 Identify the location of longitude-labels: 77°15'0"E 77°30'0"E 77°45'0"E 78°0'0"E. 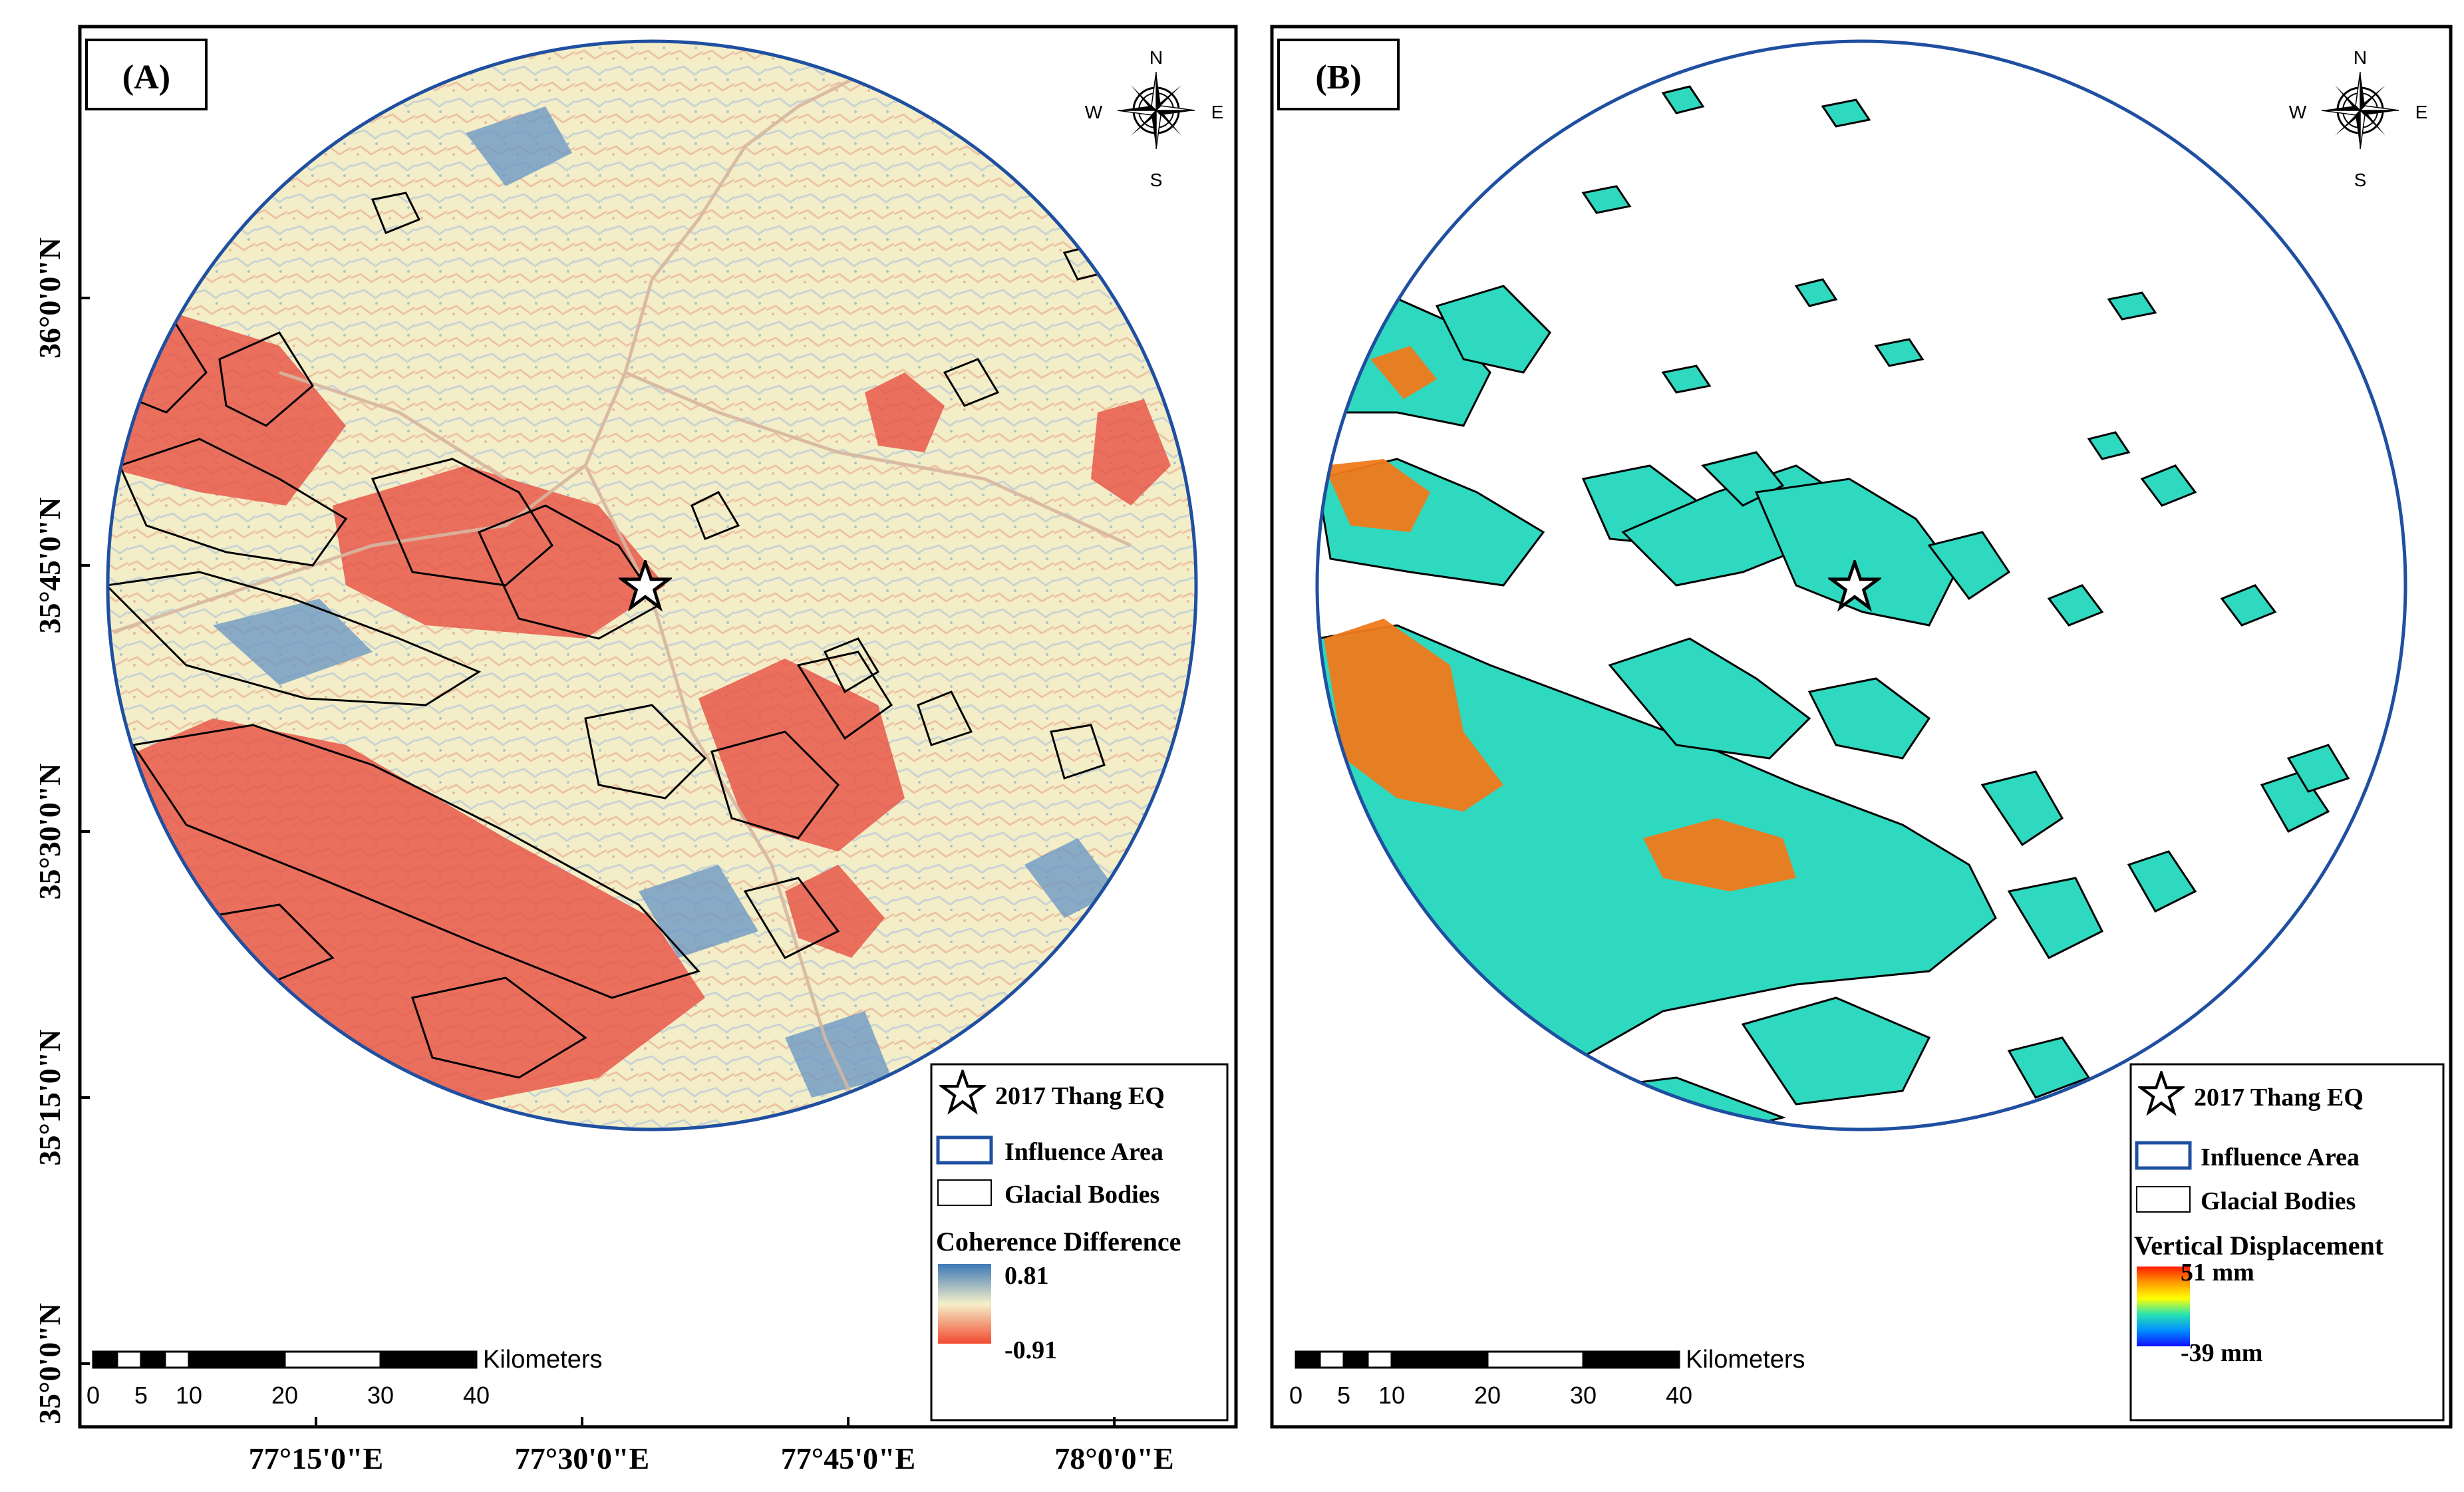
(711, 1446).